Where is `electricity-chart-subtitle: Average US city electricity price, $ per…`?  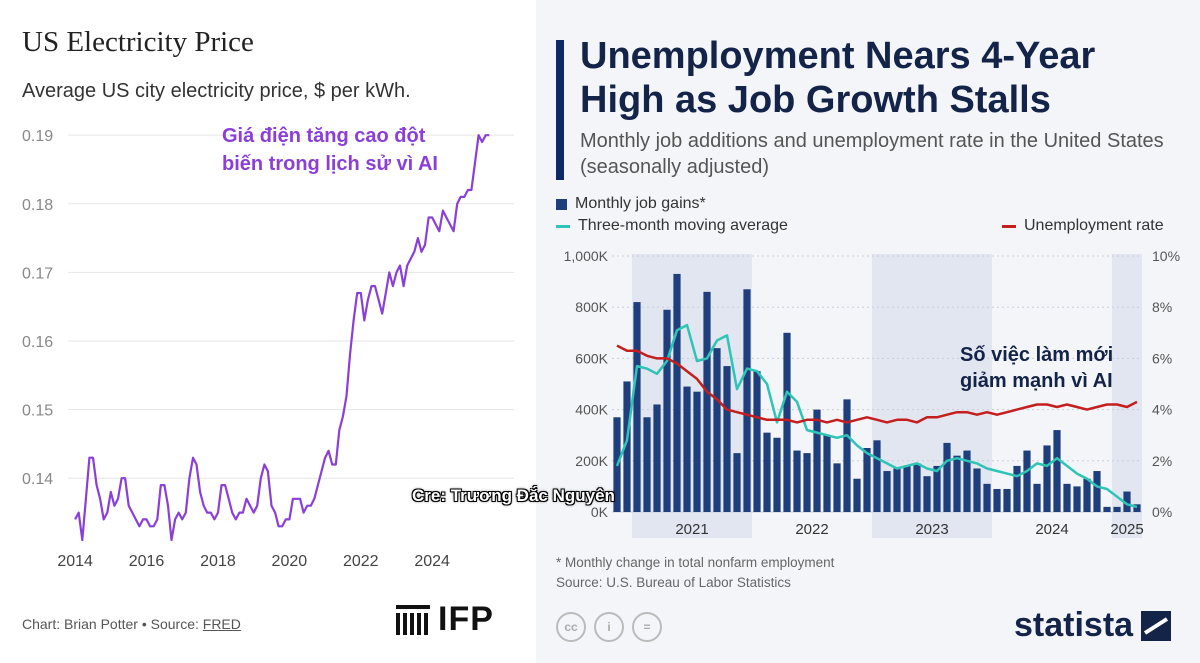
electricity-chart-subtitle: Average US city electricity price, $ per… is located at coordinates (216, 91).